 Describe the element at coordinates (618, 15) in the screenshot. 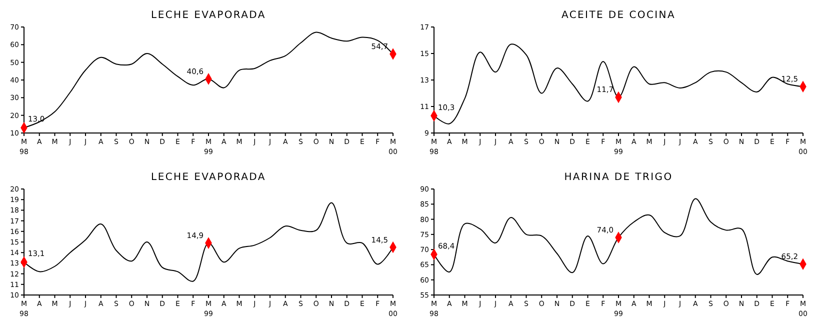

I see `chart-title: ACEITE DE COCINA` at that location.